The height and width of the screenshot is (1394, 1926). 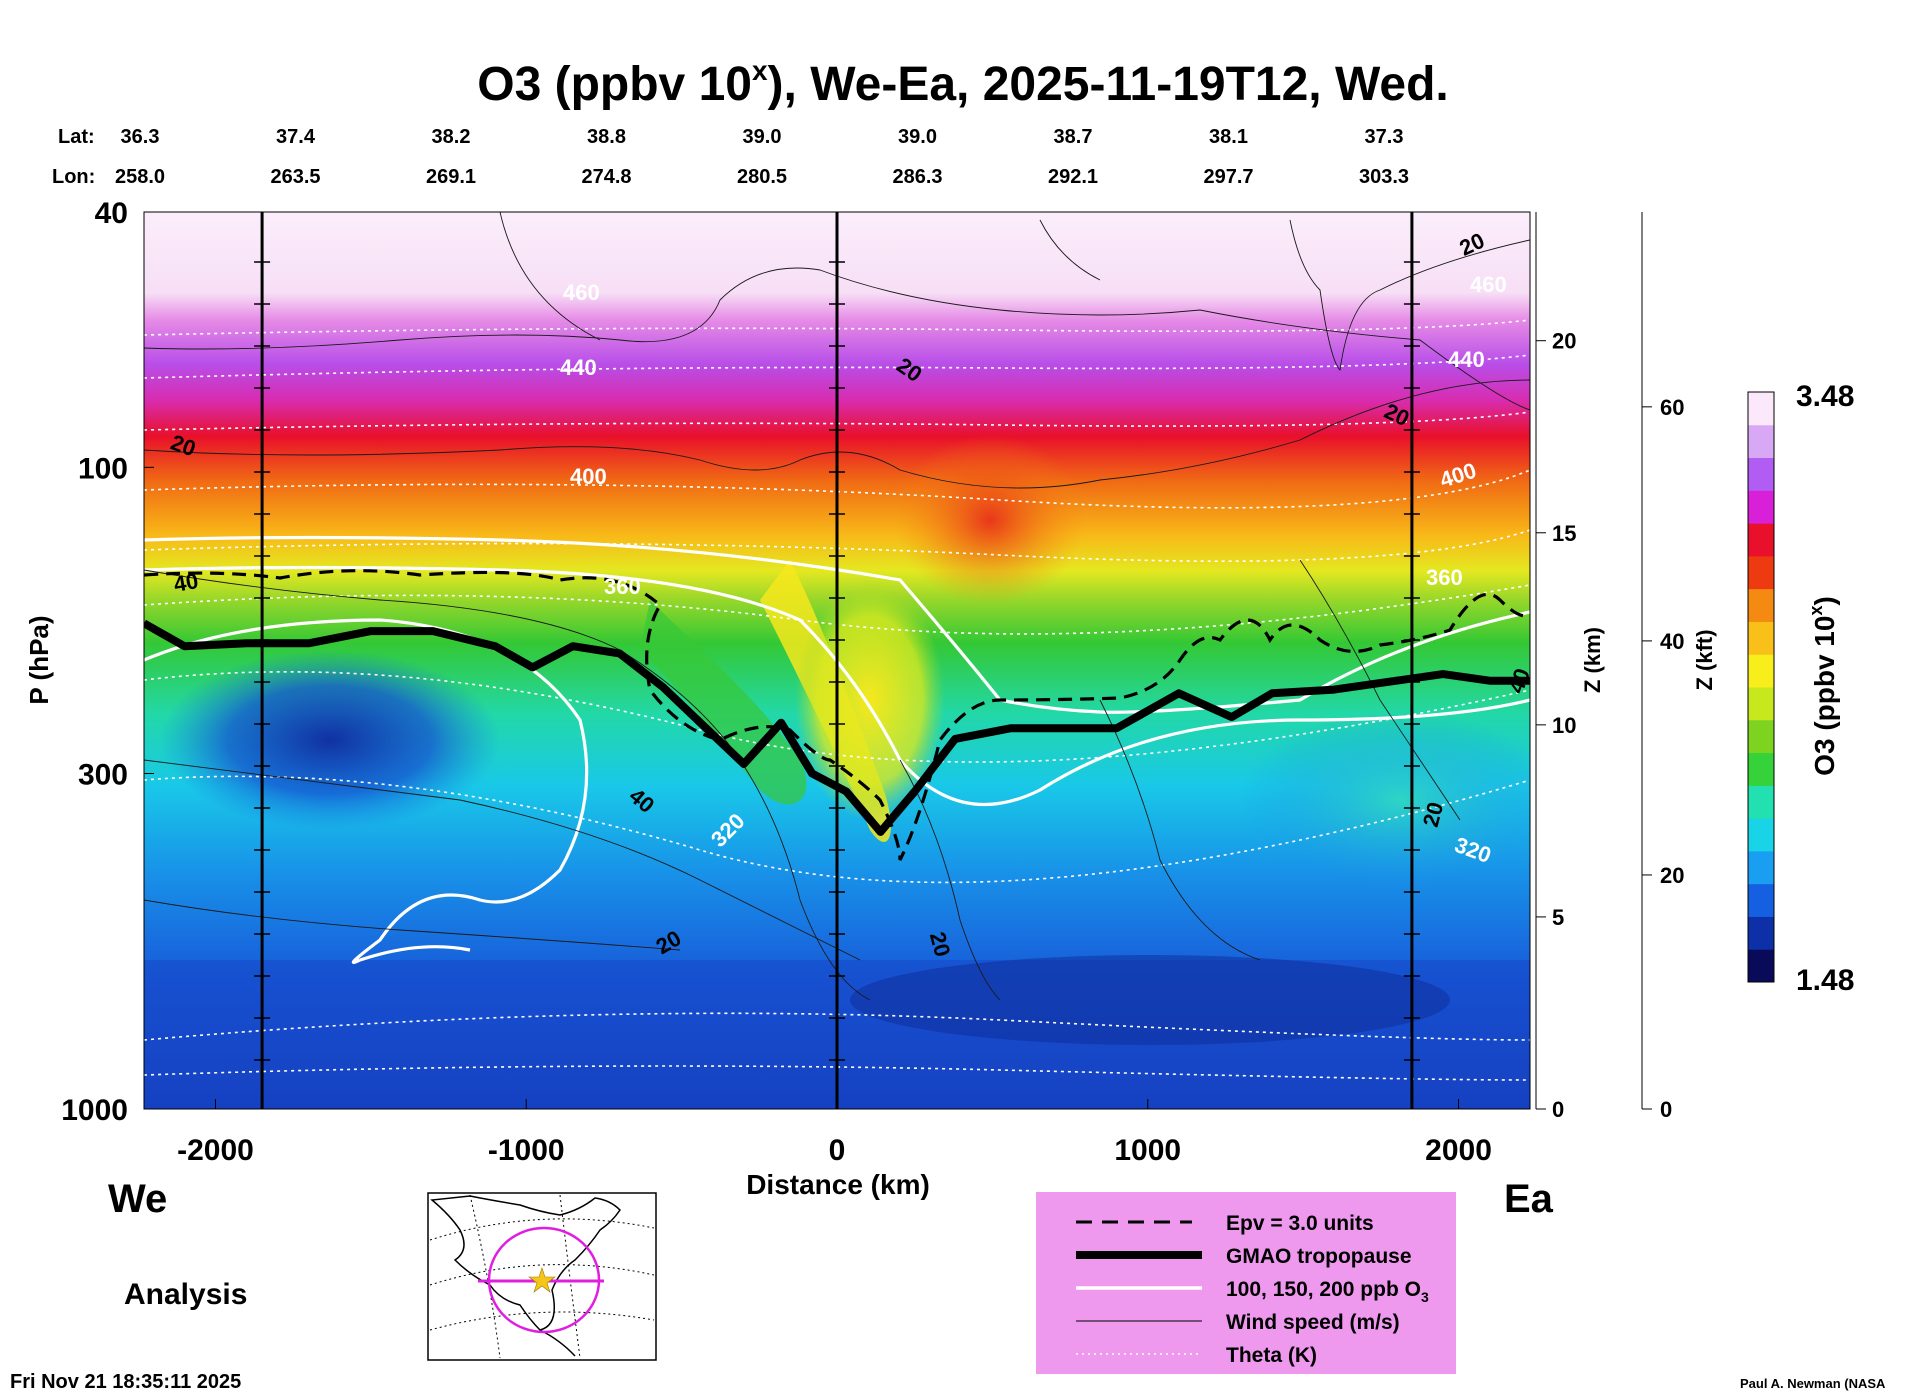 I want to click on lon-value: 297.7, so click(x=1228, y=177).